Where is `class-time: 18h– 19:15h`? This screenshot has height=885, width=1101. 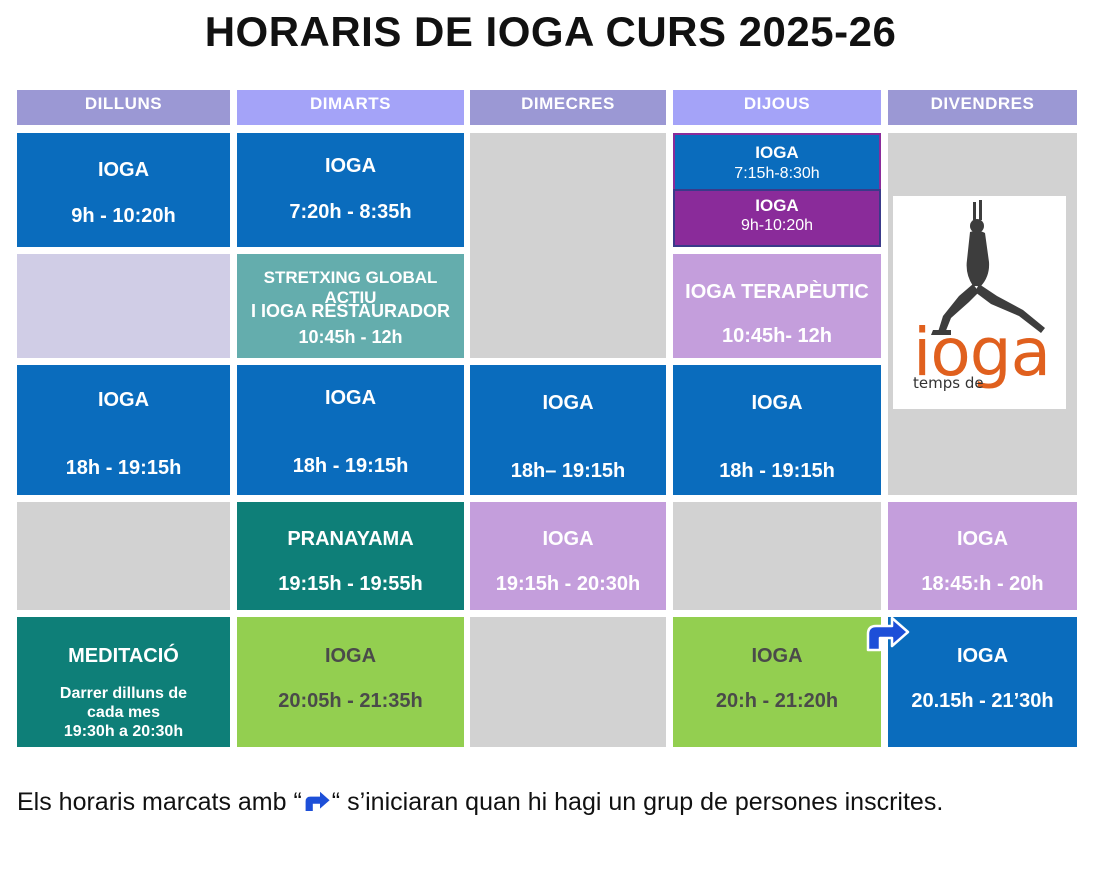
class-time: 18h– 19:15h is located at coordinates (568, 471).